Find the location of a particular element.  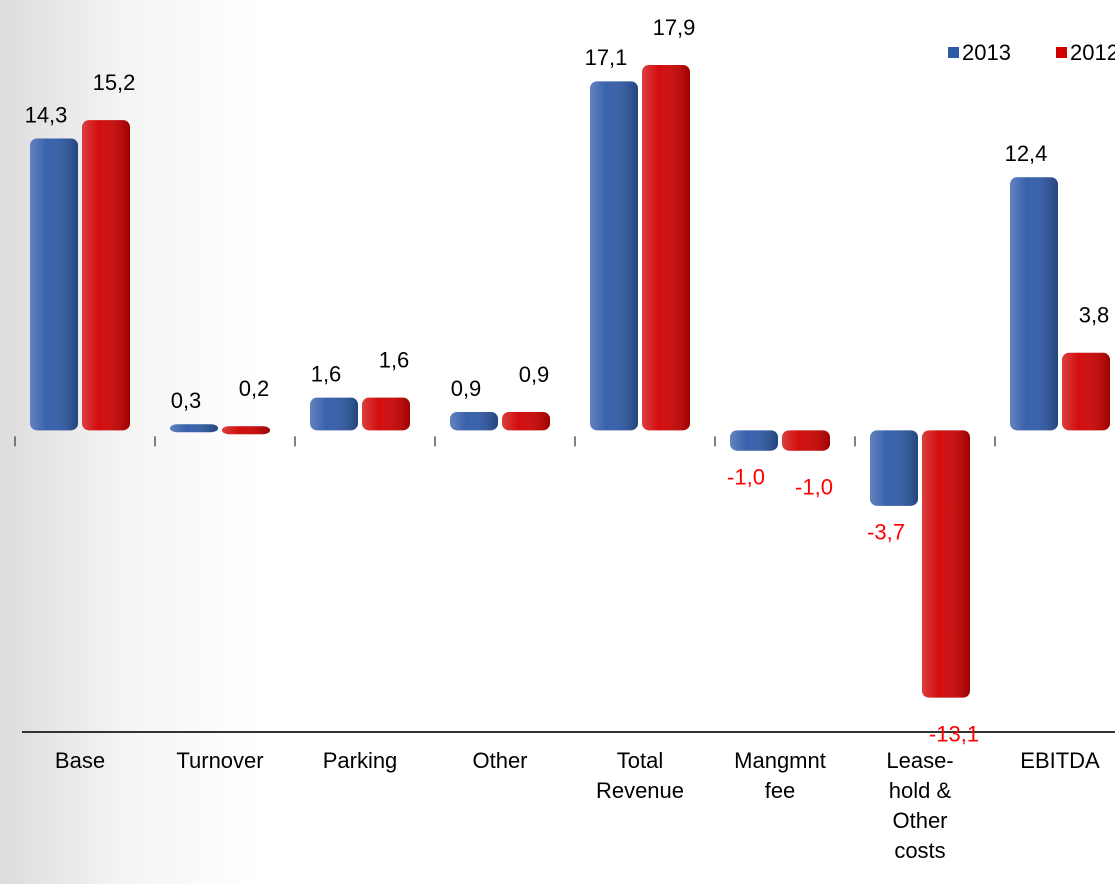

value-label: 17,1 is located at coordinates (606, 57).